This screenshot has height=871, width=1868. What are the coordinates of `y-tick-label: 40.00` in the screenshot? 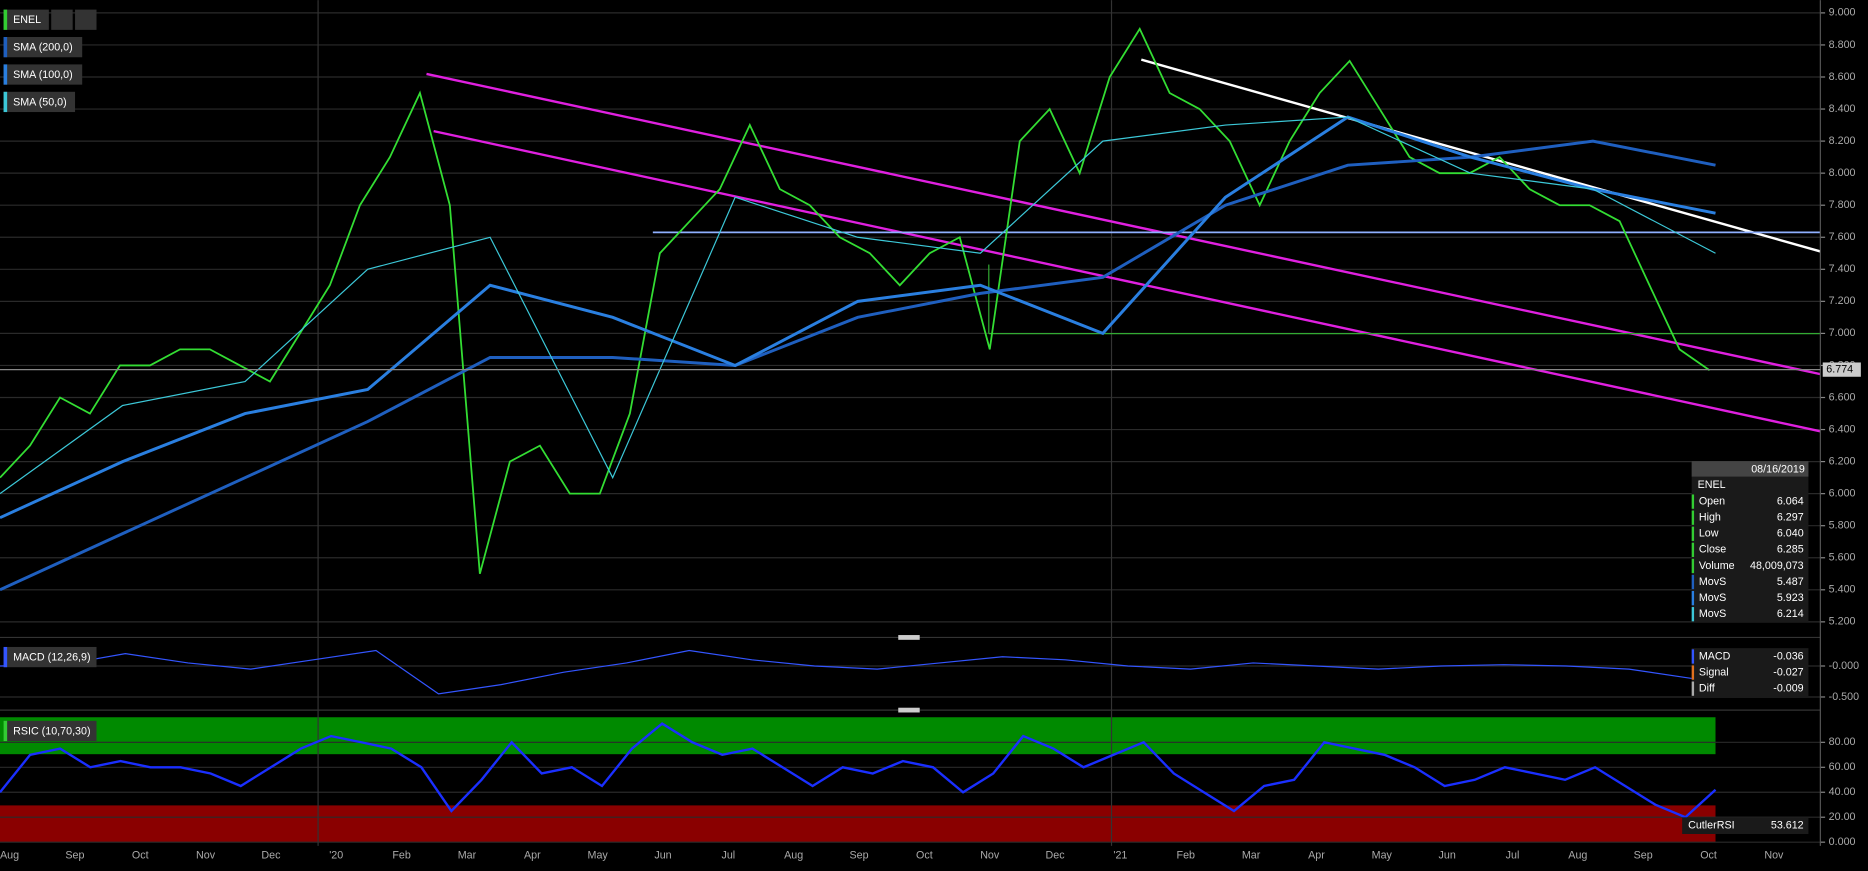 It's located at (1842, 792).